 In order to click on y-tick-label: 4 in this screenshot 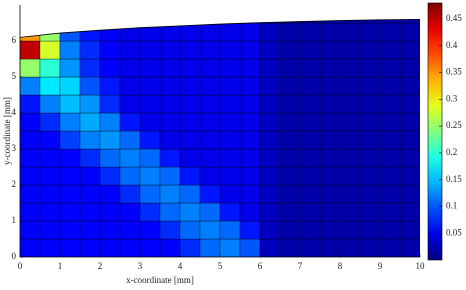, I will do `click(14, 112)`.